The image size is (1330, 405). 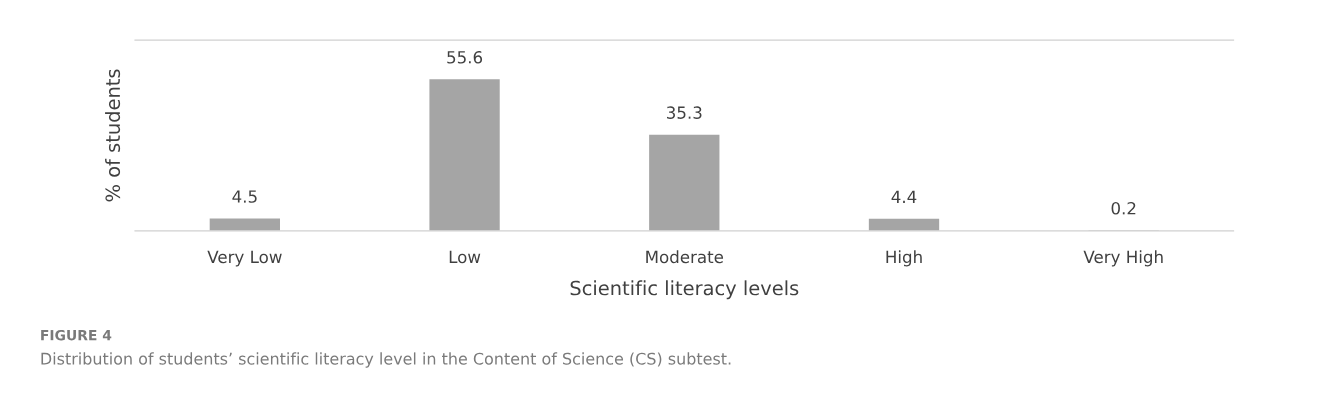 What do you see at coordinates (76, 335) in the screenshot?
I see `caption: FIGURE 4` at bounding box center [76, 335].